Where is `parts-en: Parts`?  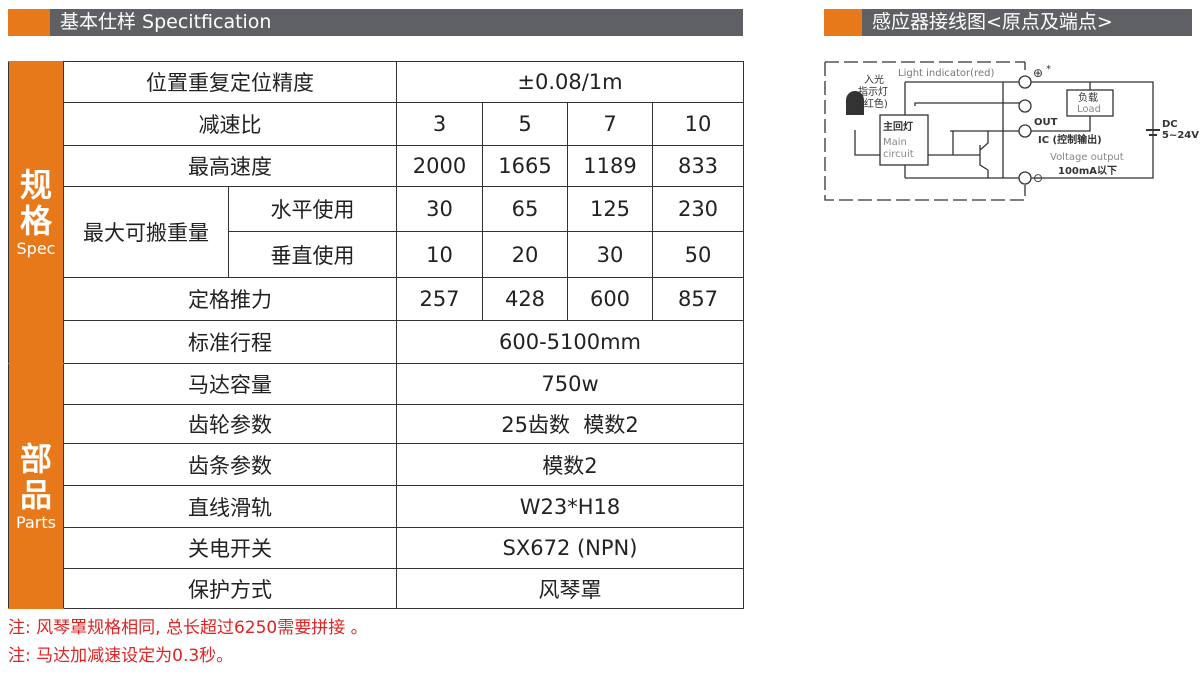 parts-en: Parts is located at coordinates (36, 522).